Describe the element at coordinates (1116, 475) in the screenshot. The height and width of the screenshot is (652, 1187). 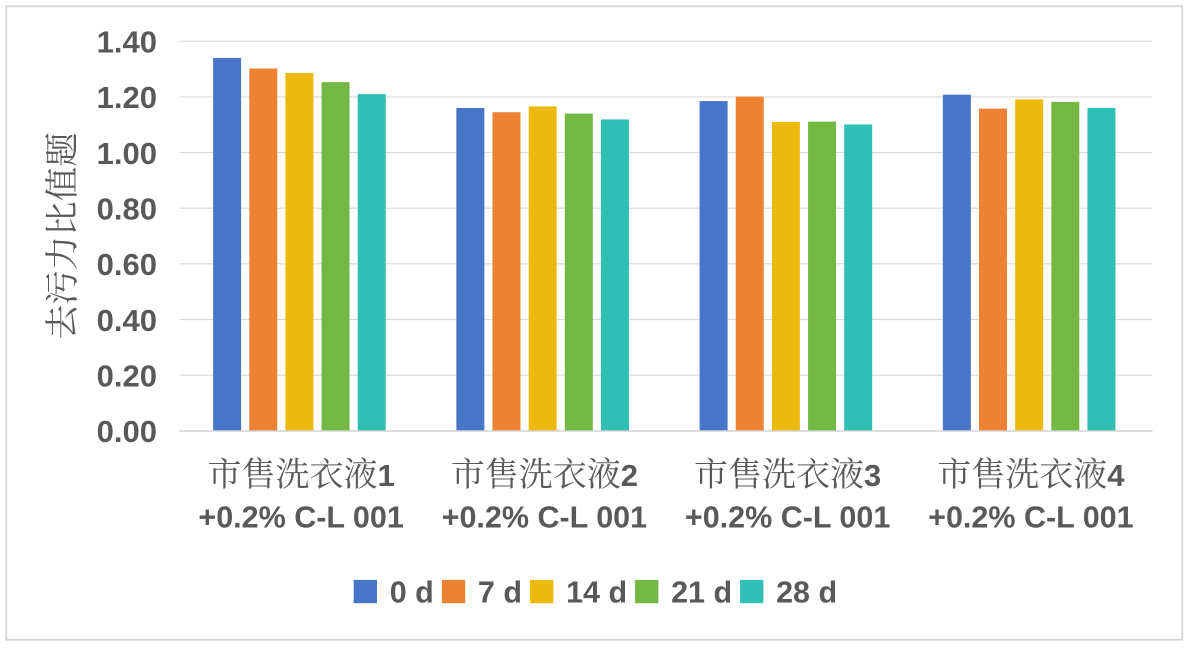
I see `svg-text: 4` at that location.